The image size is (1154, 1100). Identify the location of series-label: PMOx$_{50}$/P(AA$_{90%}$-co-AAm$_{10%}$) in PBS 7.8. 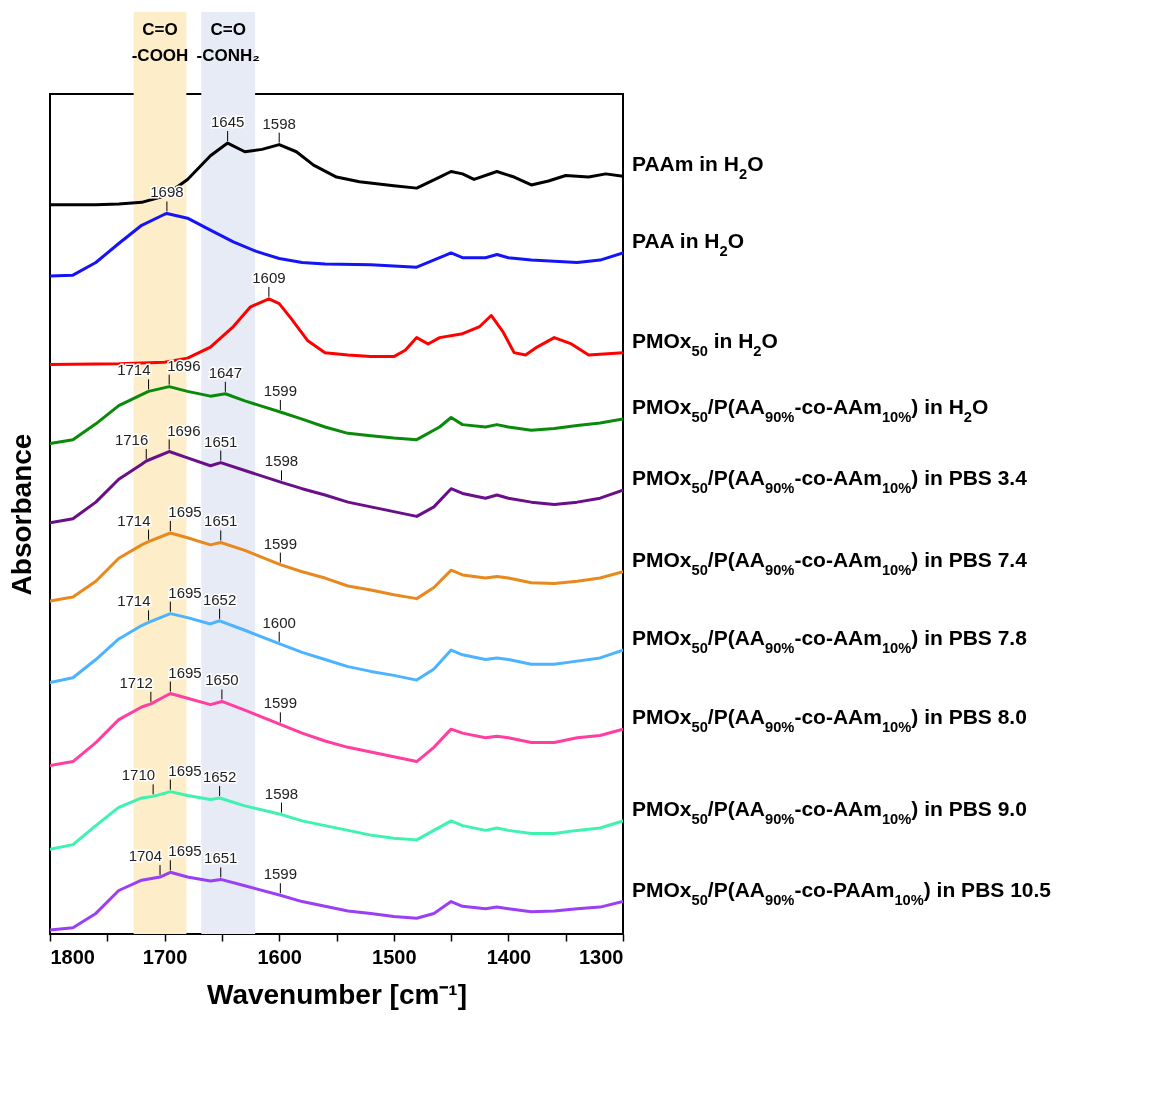
(830, 641).